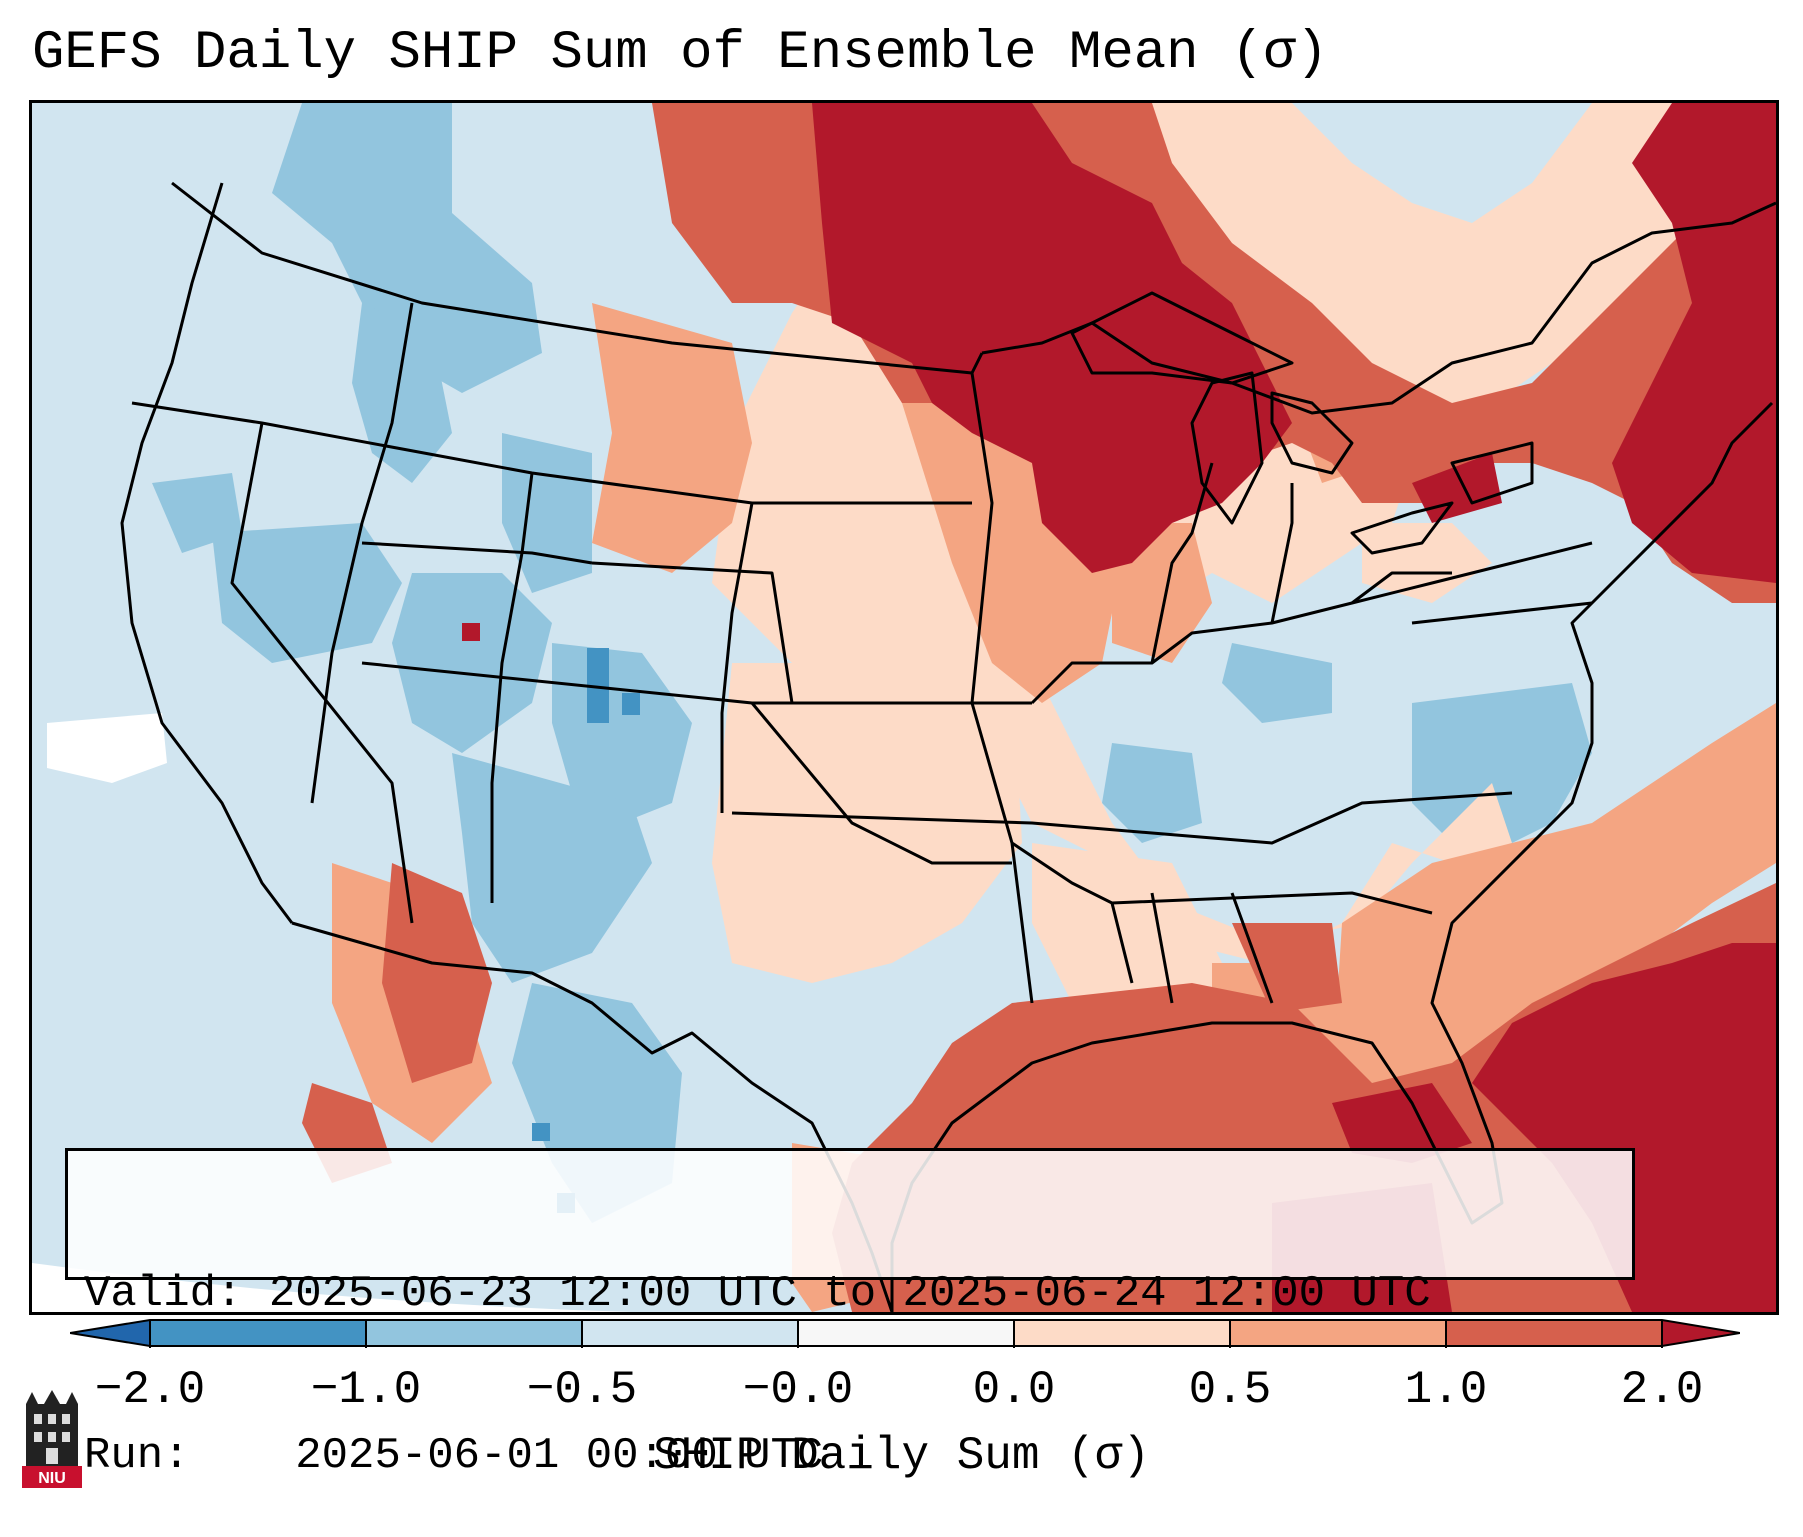 This screenshot has height=1537, width=1803. I want to click on run-value: 2025-06-01 00:00 UTC, so click(559, 1456).